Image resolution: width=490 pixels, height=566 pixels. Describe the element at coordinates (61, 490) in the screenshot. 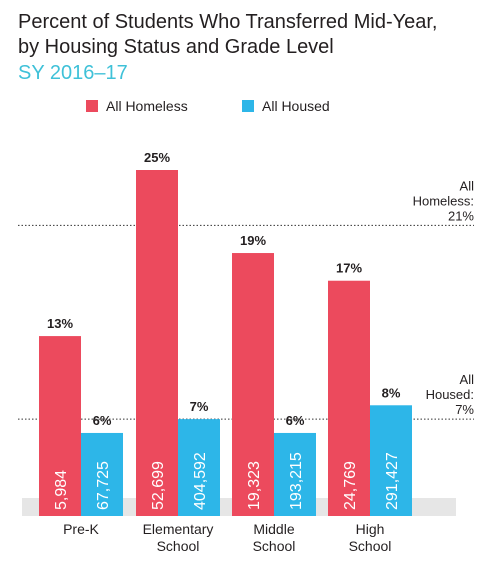

I see `count-label-0-0: 5,984` at that location.